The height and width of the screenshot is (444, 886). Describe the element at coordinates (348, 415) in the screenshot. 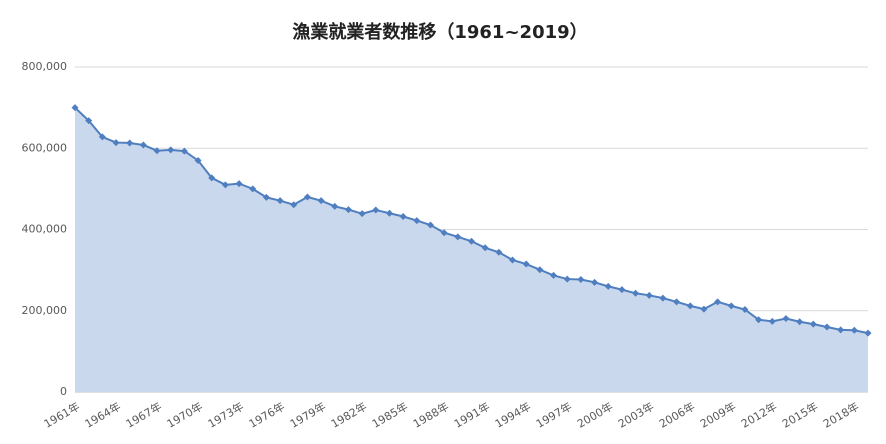

I see `x-tick-label: 1982年` at that location.